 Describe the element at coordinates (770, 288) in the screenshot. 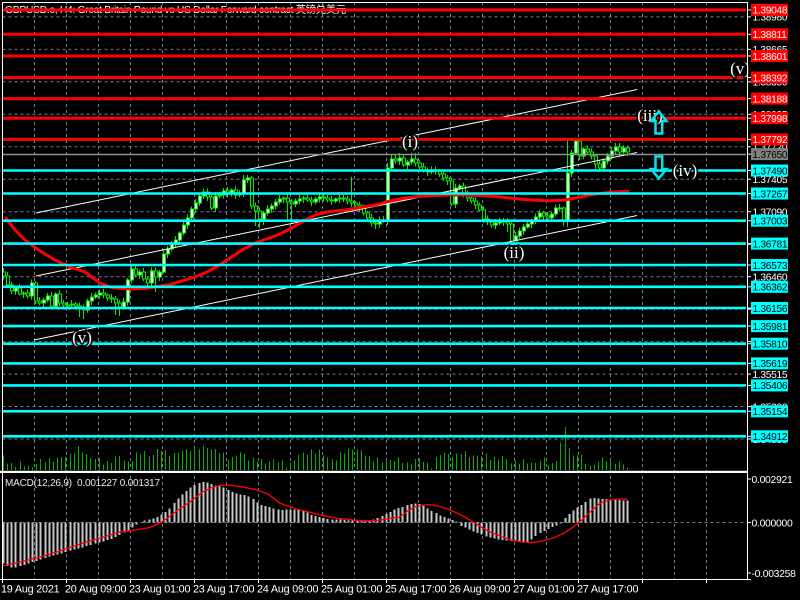

I see `svg-text: 1.36362` at that location.